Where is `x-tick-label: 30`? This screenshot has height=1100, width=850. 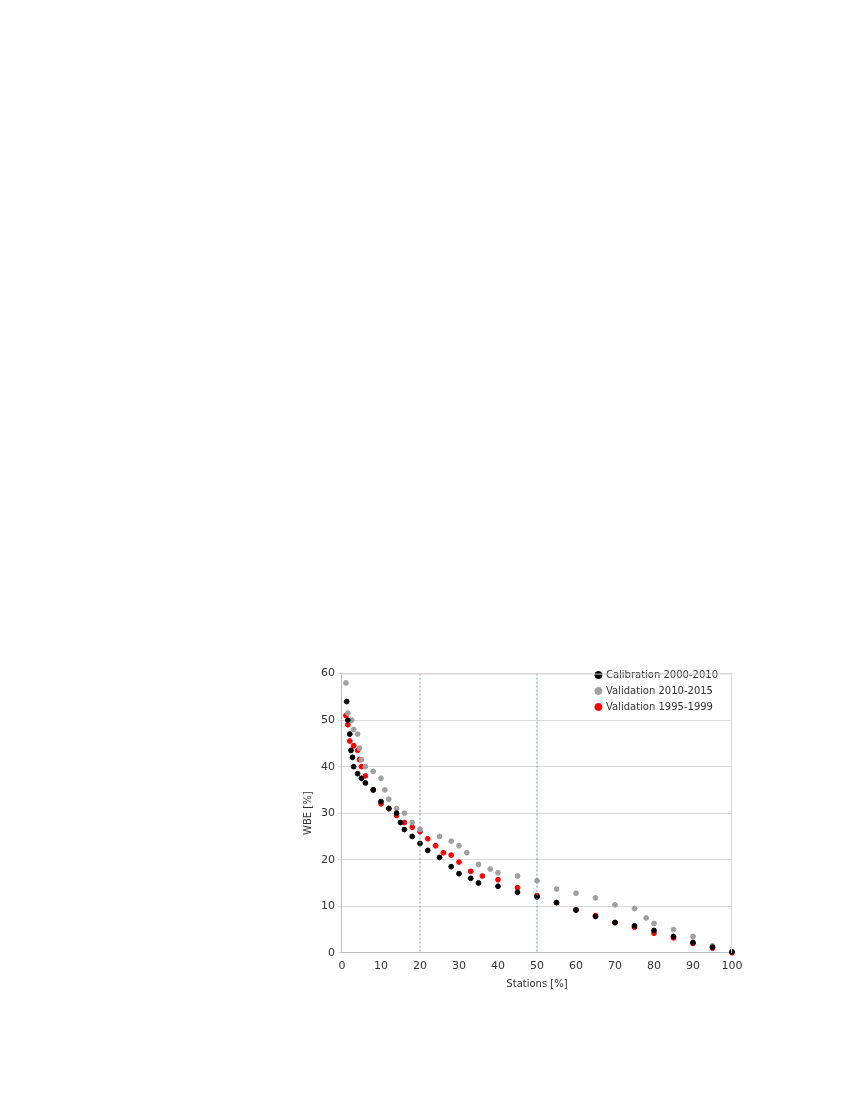 x-tick-label: 30 is located at coordinates (459, 966).